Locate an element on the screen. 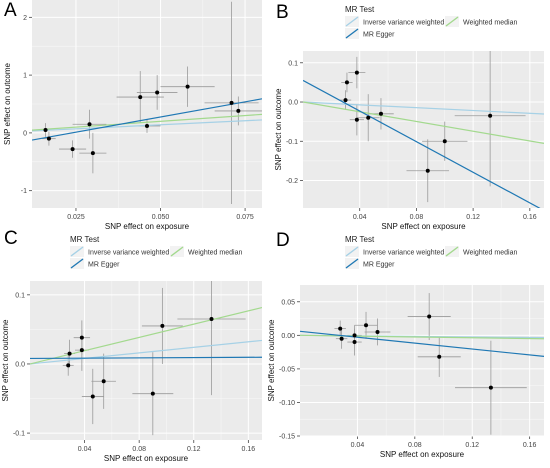  panel-label: B is located at coordinates (282, 12).